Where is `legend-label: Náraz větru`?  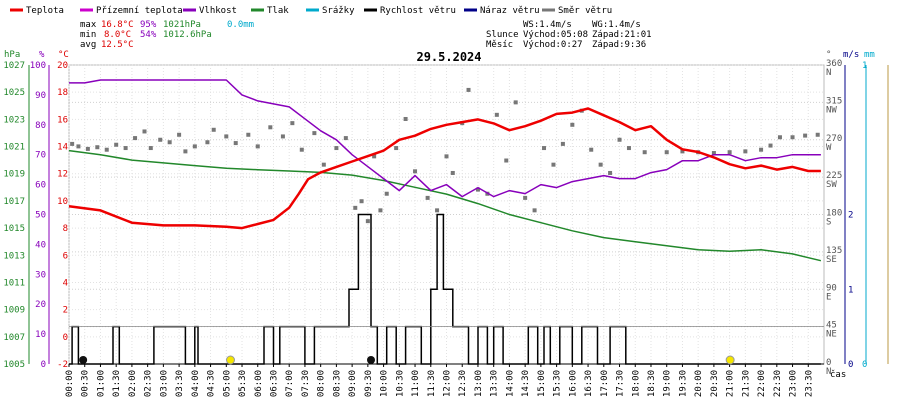 legend-label: Náraz větru is located at coordinates (510, 11).